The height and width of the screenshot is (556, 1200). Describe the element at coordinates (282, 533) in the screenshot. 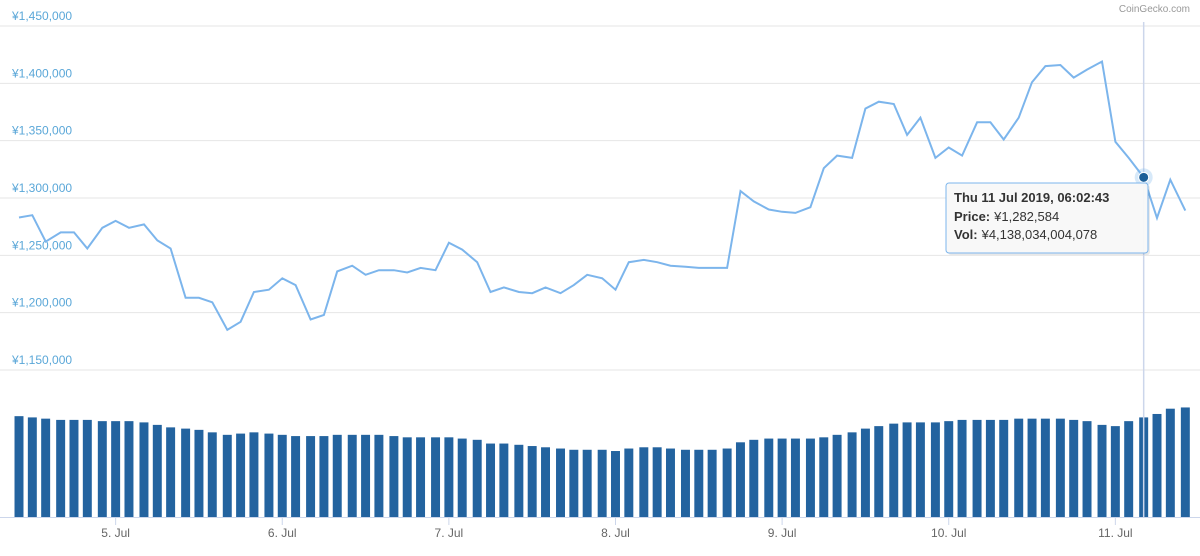

I see `x-tick-label: 6. Jul` at that location.